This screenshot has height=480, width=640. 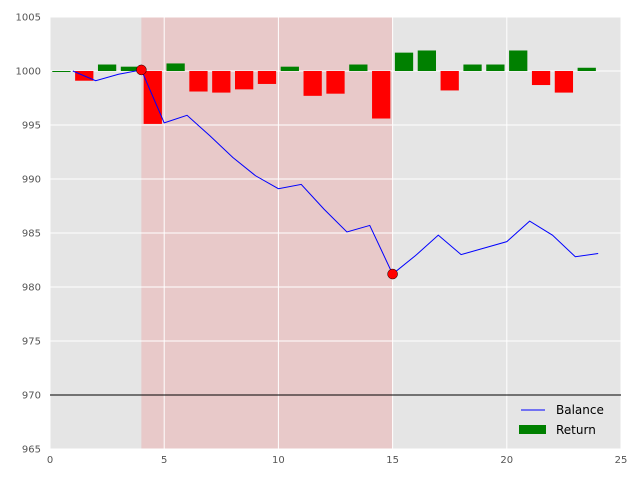 What do you see at coordinates (31, 126) in the screenshot?
I see `y-tick-label: 995` at bounding box center [31, 126].